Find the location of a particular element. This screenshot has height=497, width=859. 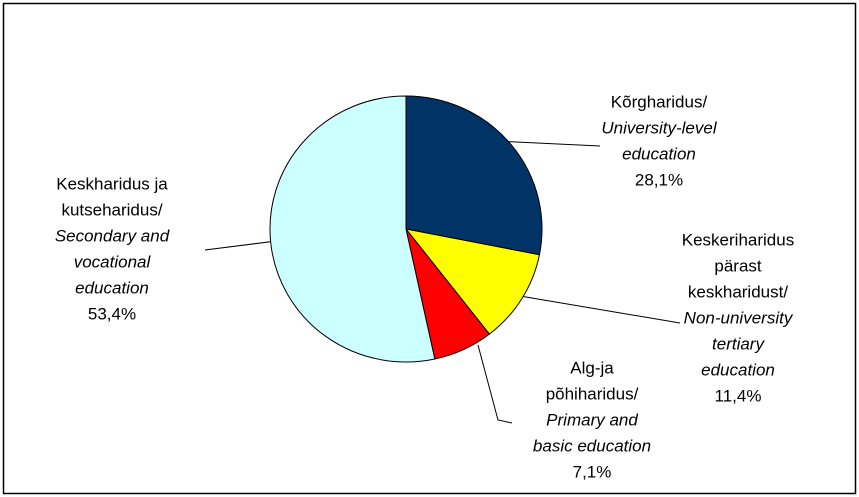

slice-label-en: Secondary and is located at coordinates (112, 235).